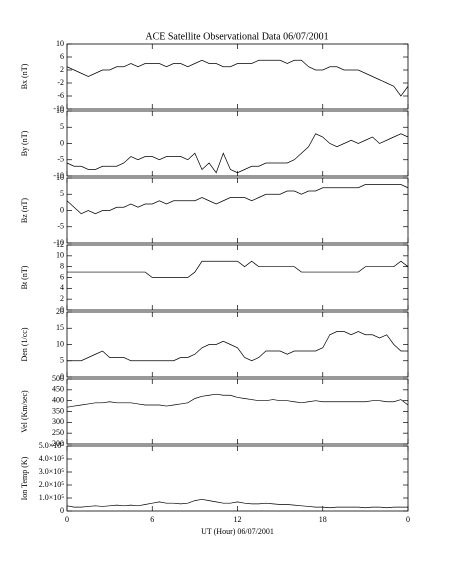  What do you see at coordinates (24, 344) in the screenshot?
I see `y-axis-label: Den (1/cc)` at bounding box center [24, 344].